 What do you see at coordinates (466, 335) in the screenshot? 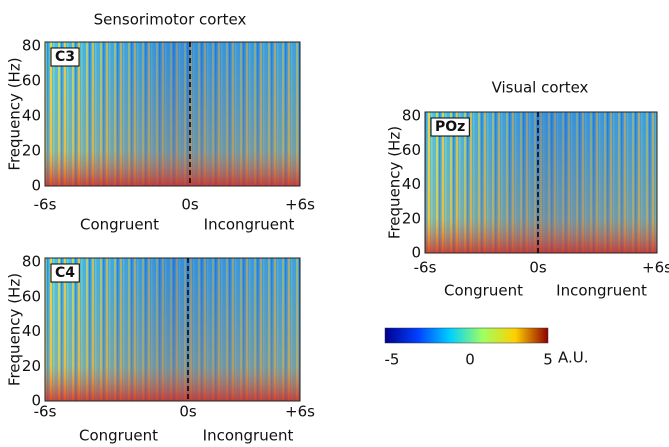
I see `colorbar` at bounding box center [466, 335].